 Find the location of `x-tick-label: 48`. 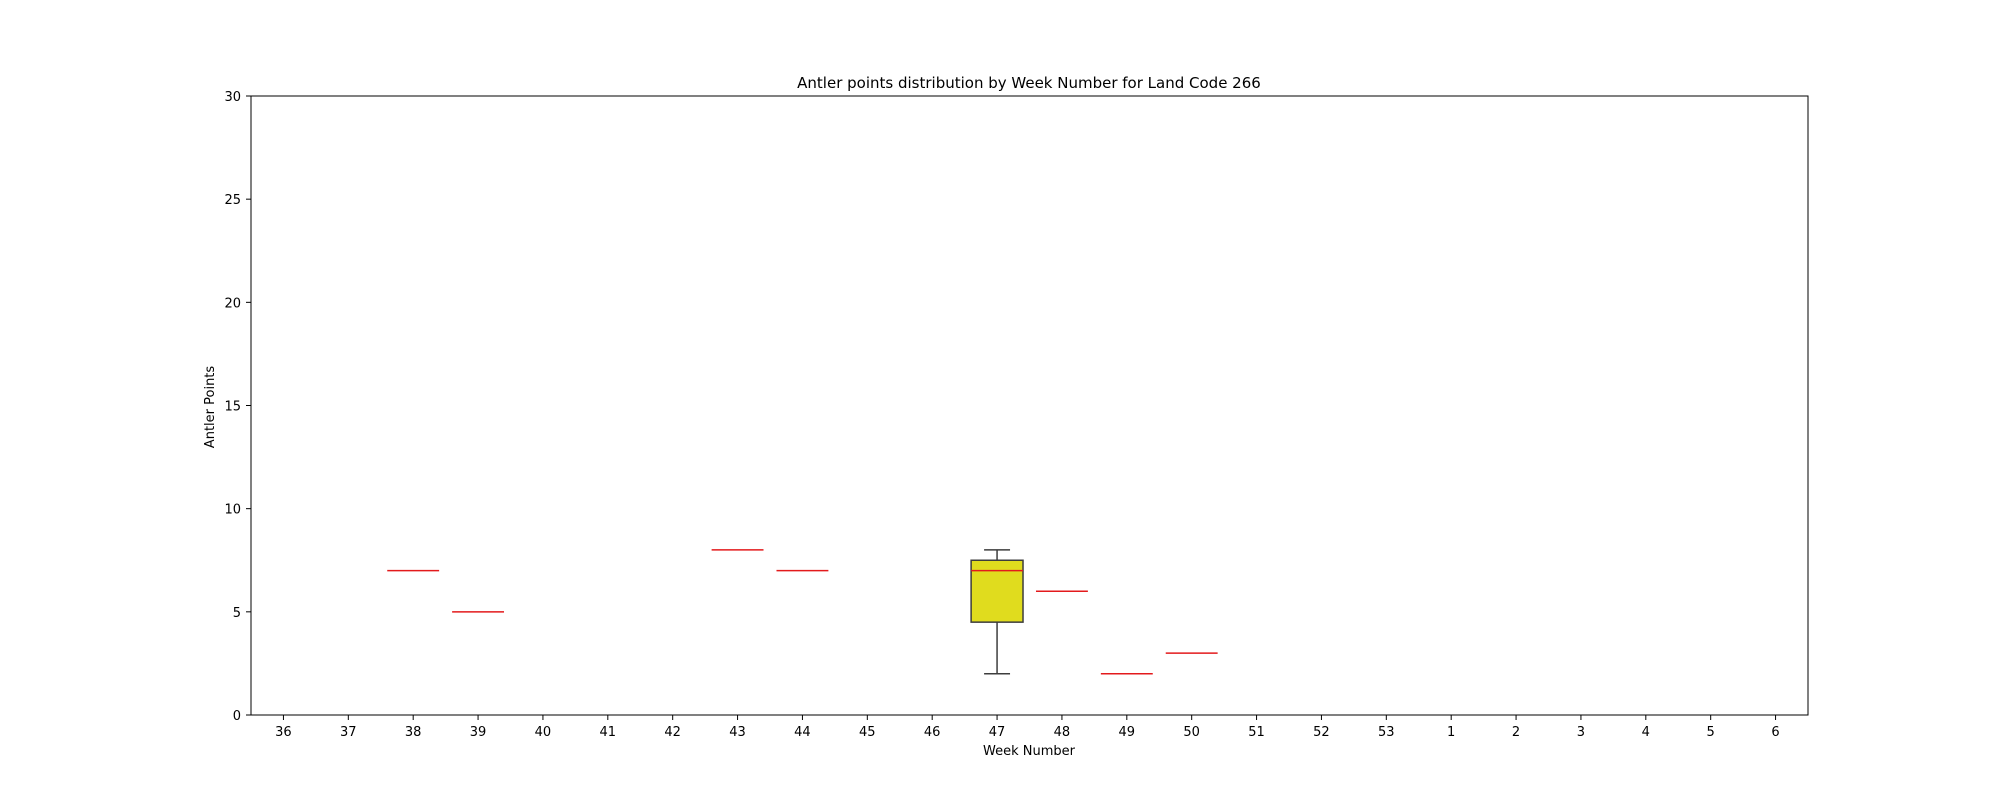

x-tick-label: 48 is located at coordinates (1062, 732).